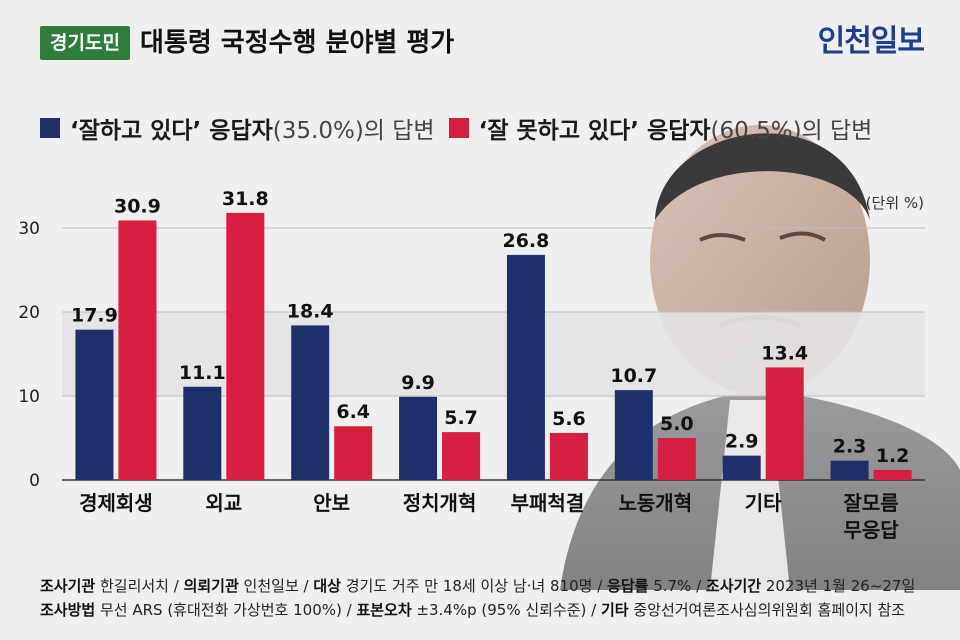 This screenshot has width=960, height=640. What do you see at coordinates (893, 456) in the screenshot?
I see `data-label: 1.2` at bounding box center [893, 456].